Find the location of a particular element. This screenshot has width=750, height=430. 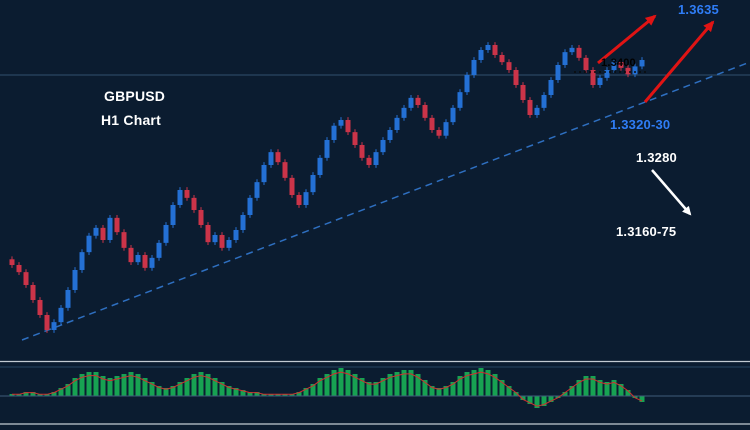

timeframe-label: H1 Chart is located at coordinates (131, 120).